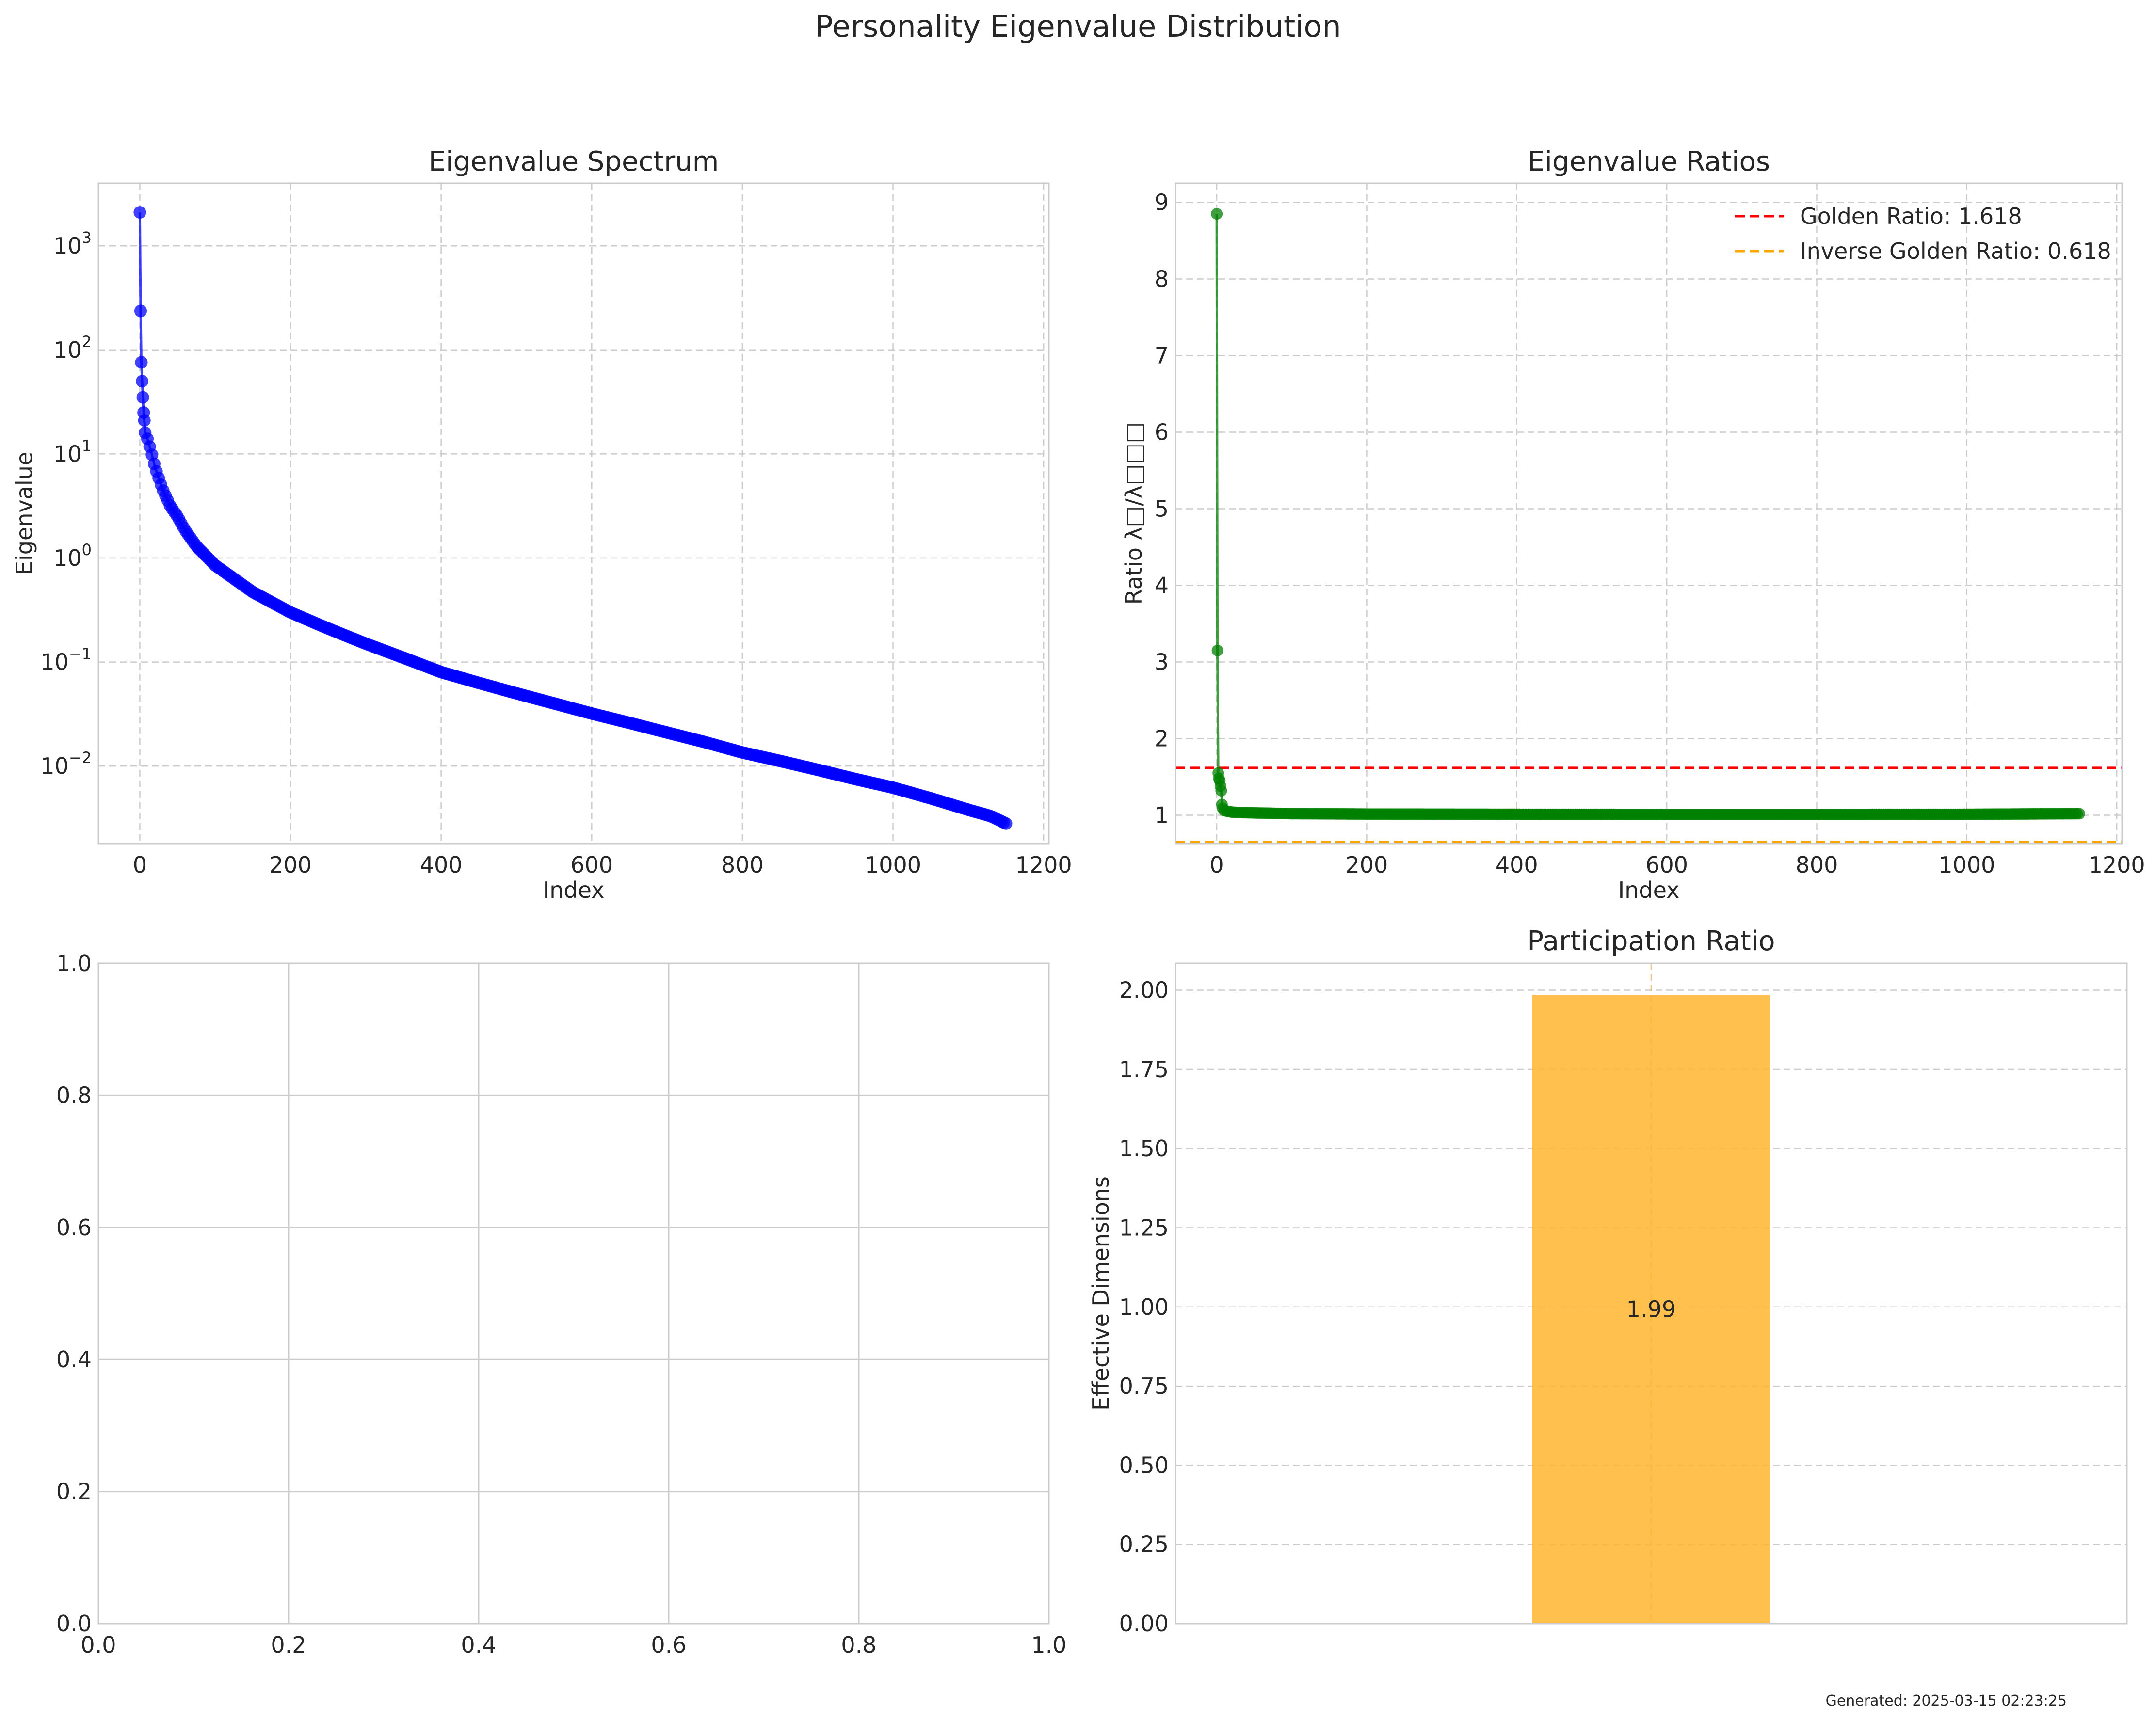  Describe the element at coordinates (1144, 1148) in the screenshot. I see `participation-y-tick-label: 1.50` at that location.